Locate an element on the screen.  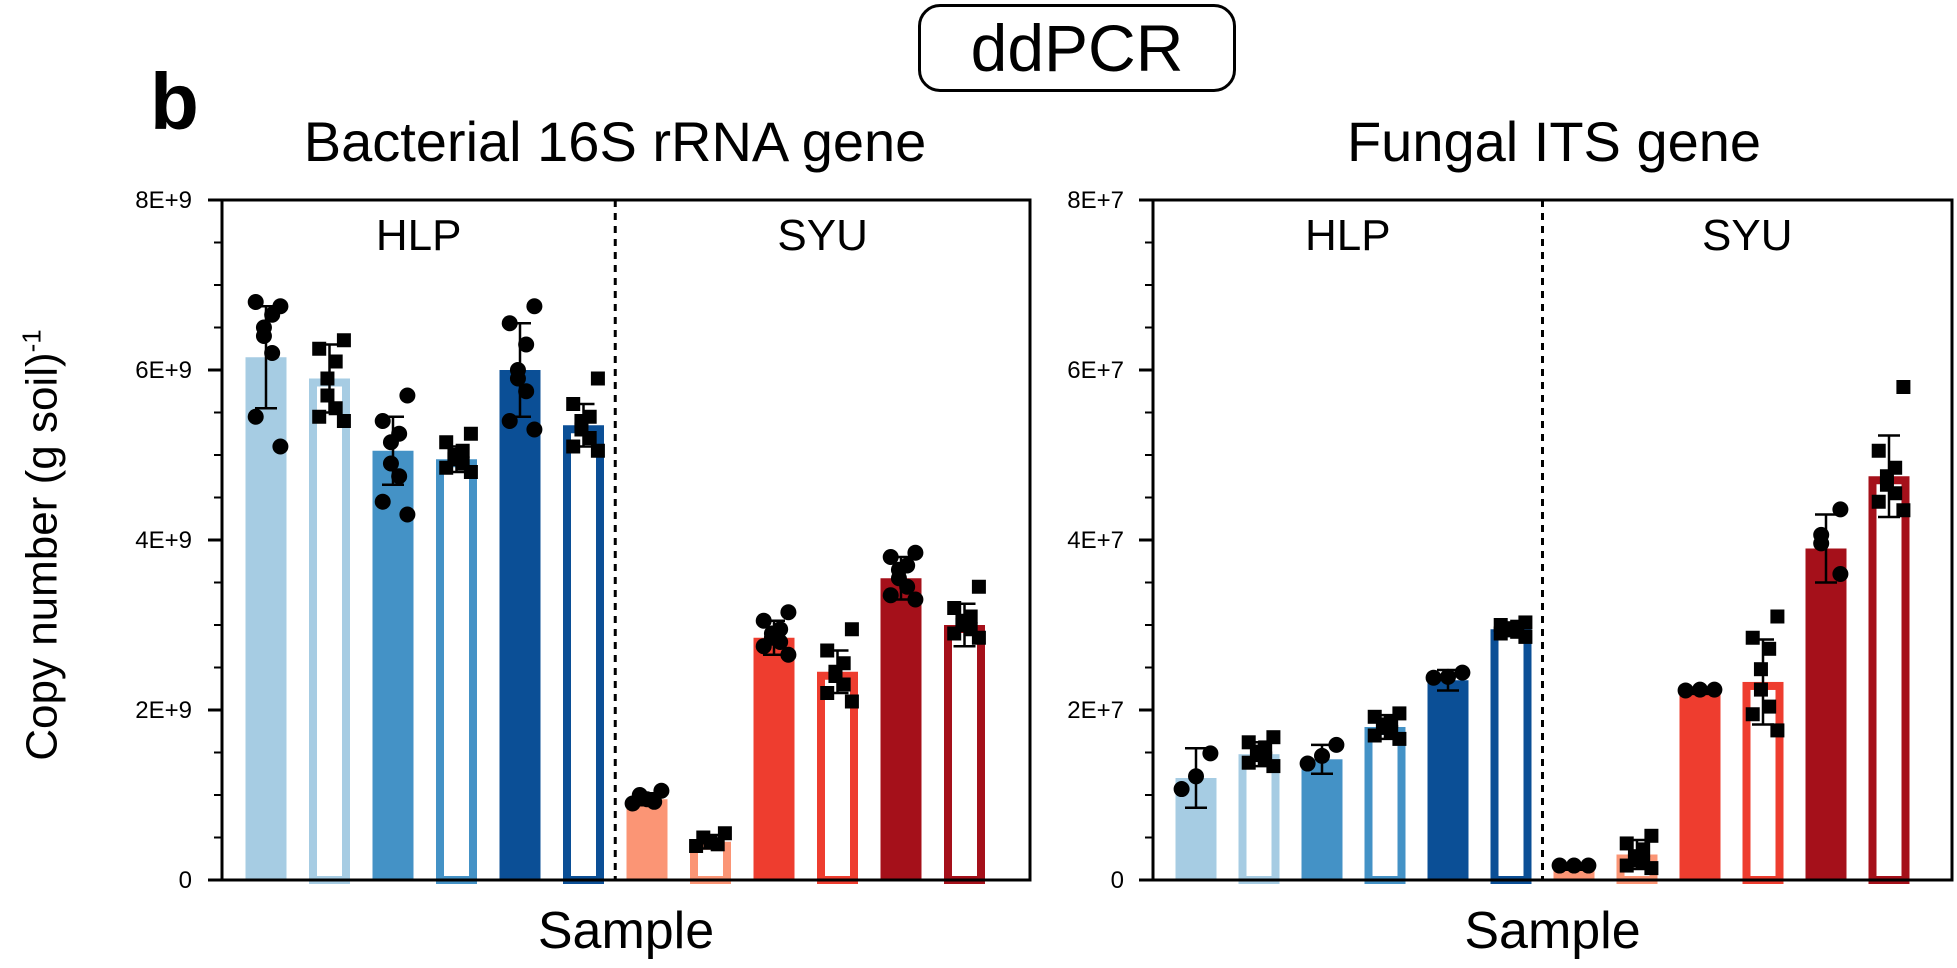
y-tick-label: 6E+9 is located at coordinates (163, 370).